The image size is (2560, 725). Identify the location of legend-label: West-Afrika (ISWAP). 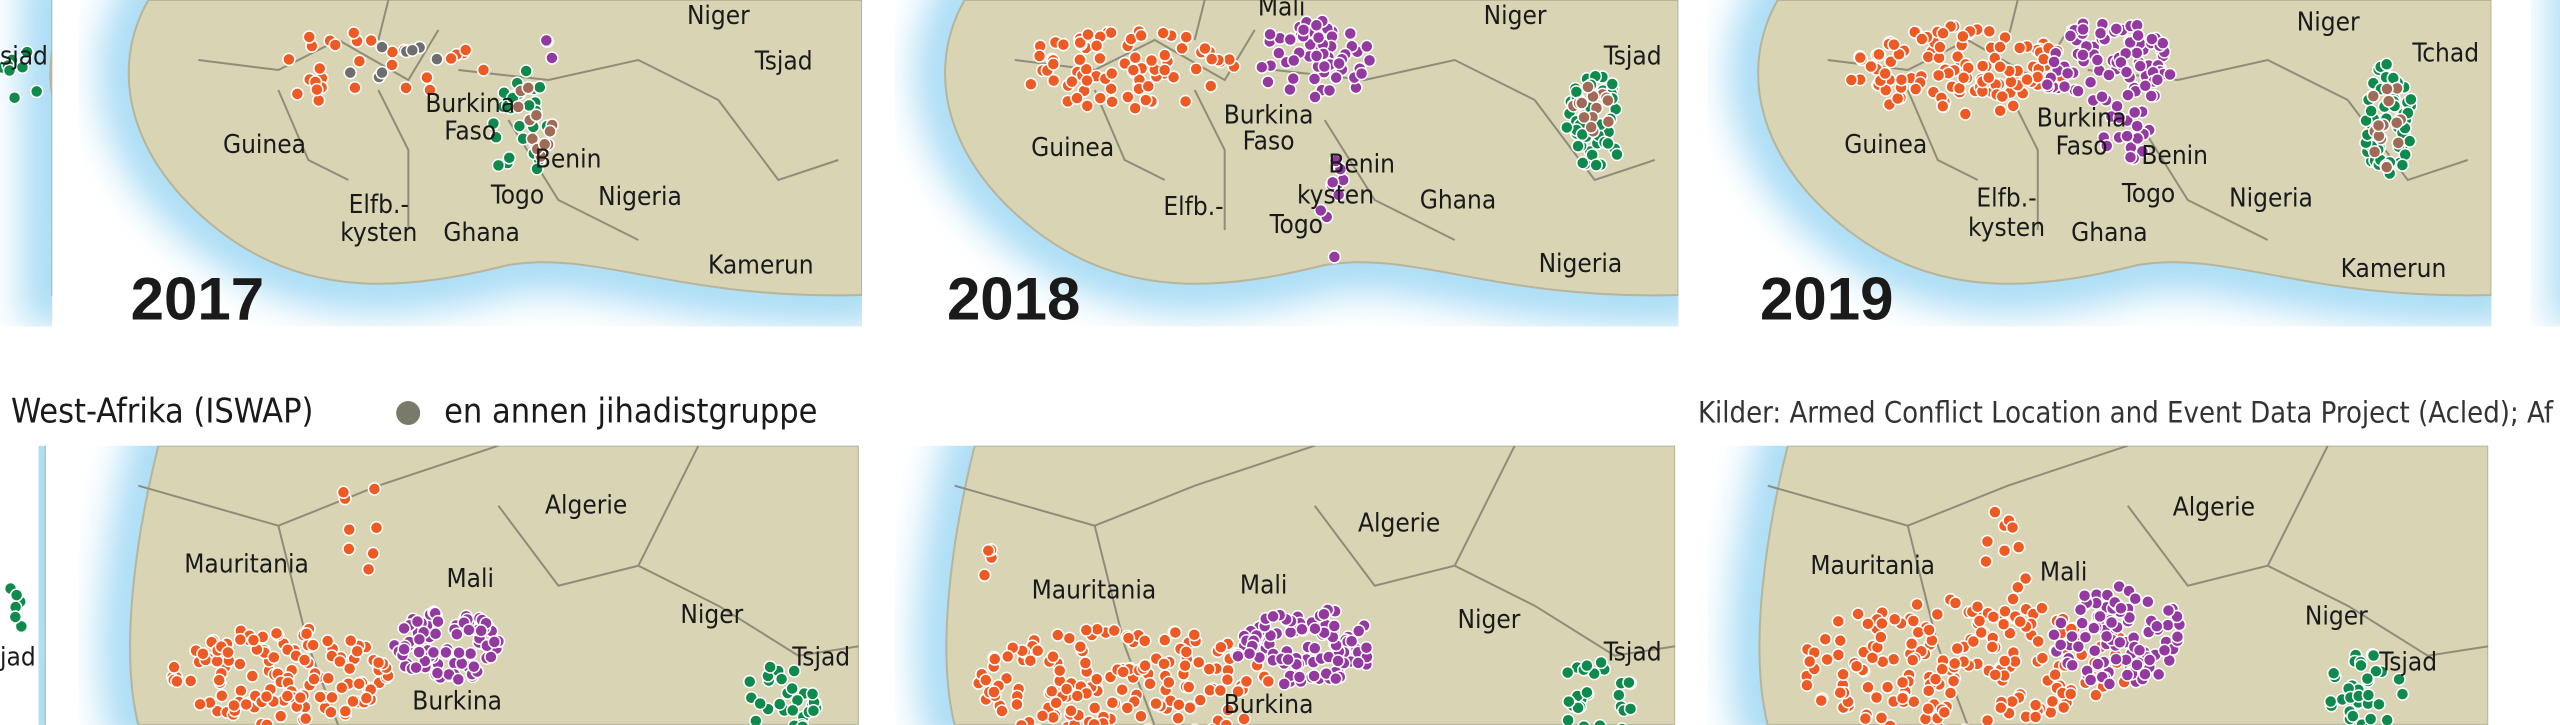
(162, 412).